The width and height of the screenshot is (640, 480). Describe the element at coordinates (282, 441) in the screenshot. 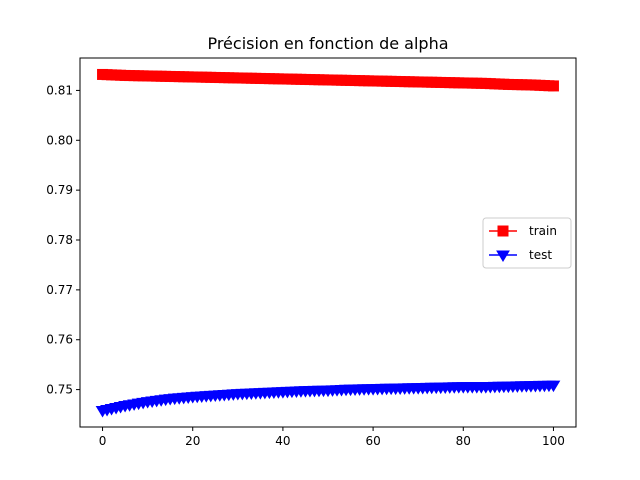

I see `x-tick-label: 40` at that location.